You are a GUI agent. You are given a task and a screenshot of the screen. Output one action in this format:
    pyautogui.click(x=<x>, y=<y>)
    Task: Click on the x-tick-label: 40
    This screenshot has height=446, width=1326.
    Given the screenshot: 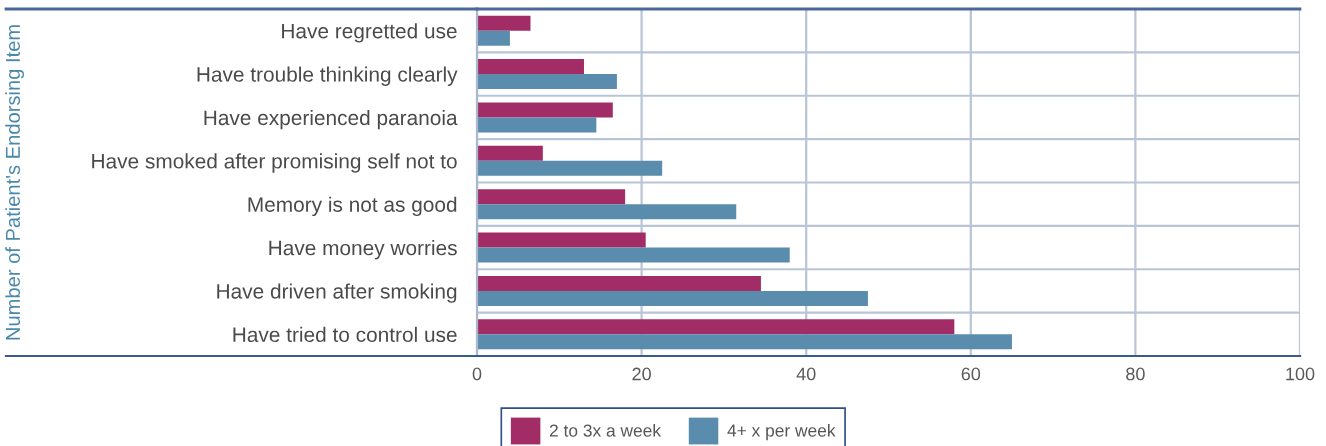 What is the action you would take?
    pyautogui.click(x=806, y=374)
    